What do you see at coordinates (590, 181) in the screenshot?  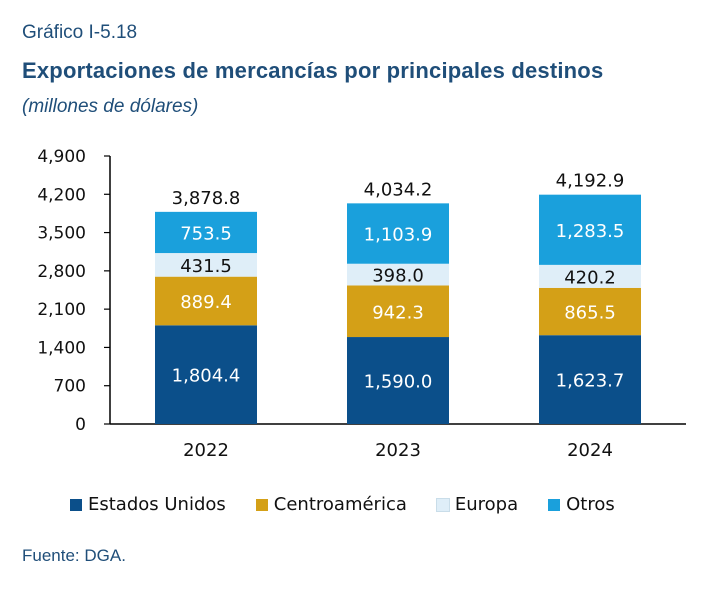 I see `bar-total-label: 4,192.9` at bounding box center [590, 181].